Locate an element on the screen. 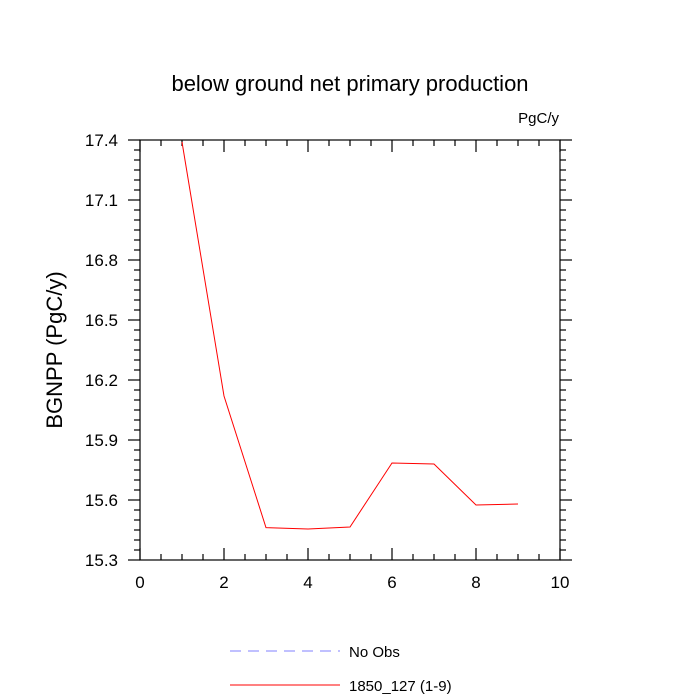  legend-label-no-obs: No Obs is located at coordinates (374, 652).